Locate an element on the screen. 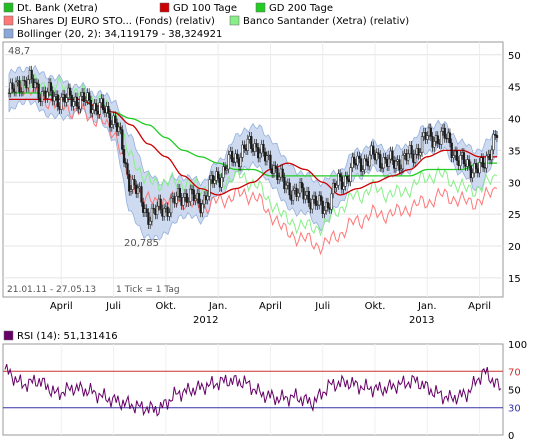 The width and height of the screenshot is (545, 443). legend-item-bollinger: Bollinger (20, 2): 34,119179 - 38,324921 is located at coordinates (112, 34).